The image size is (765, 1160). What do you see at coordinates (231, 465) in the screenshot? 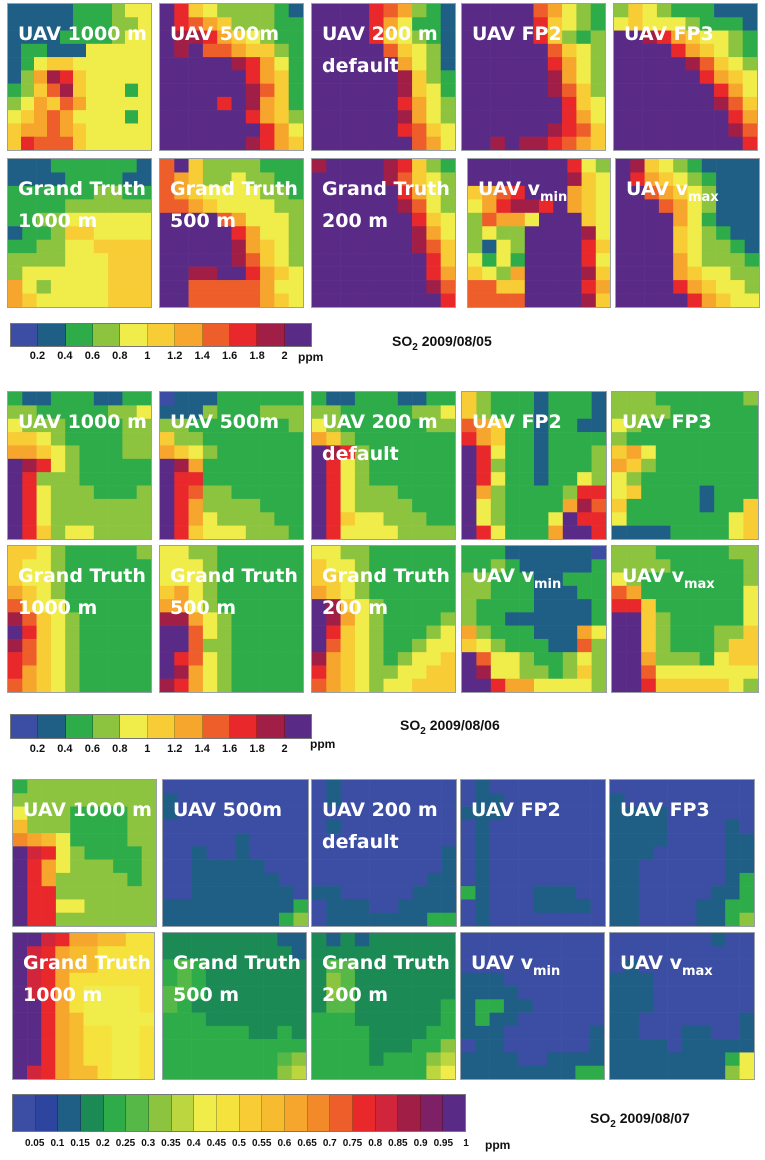
I see `heatmap` at bounding box center [231, 465].